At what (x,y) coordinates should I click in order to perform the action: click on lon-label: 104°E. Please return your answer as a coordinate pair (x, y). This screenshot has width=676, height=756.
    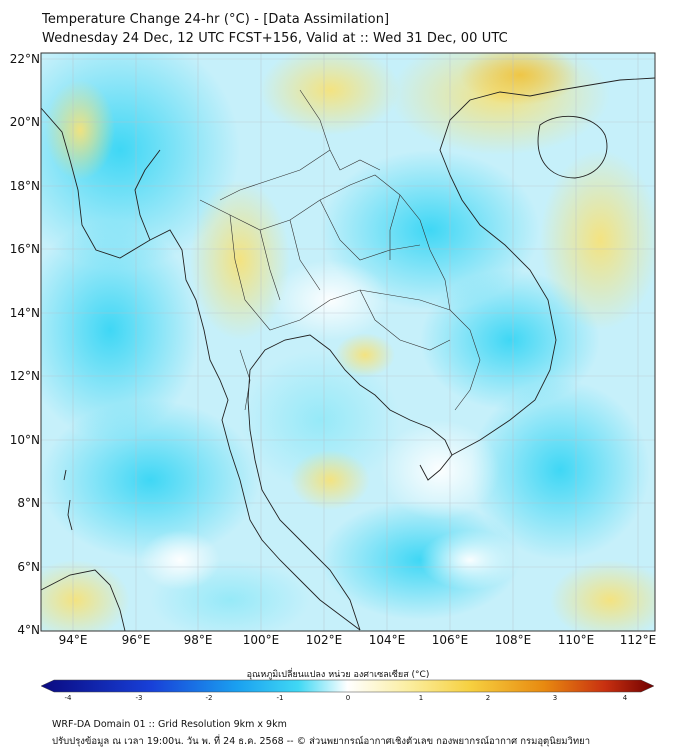
    Looking at the image, I should click on (387, 640).